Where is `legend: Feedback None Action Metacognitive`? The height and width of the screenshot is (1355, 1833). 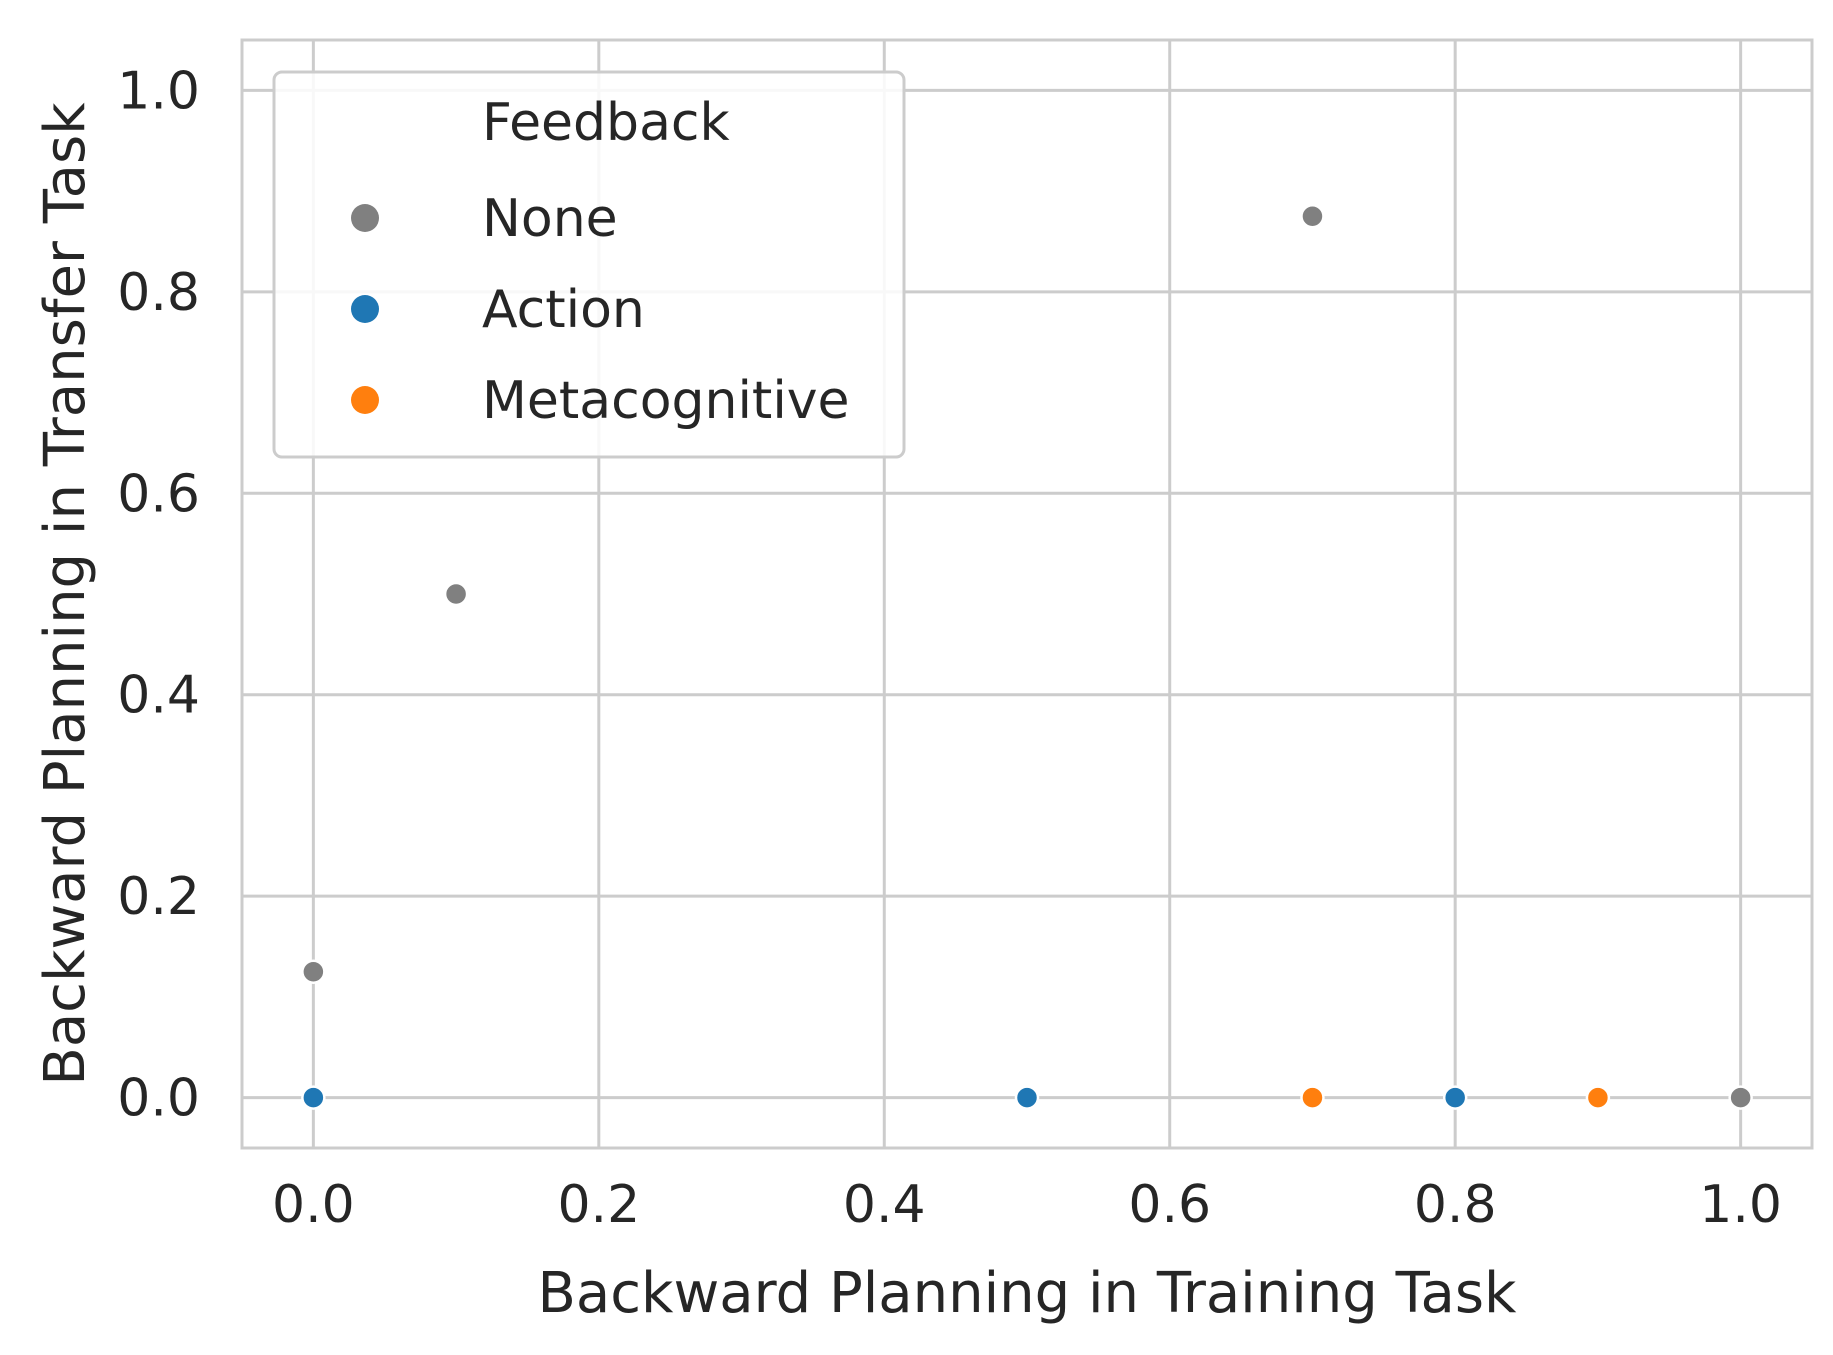
legend: Feedback None Action Metacognitive is located at coordinates (589, 264).